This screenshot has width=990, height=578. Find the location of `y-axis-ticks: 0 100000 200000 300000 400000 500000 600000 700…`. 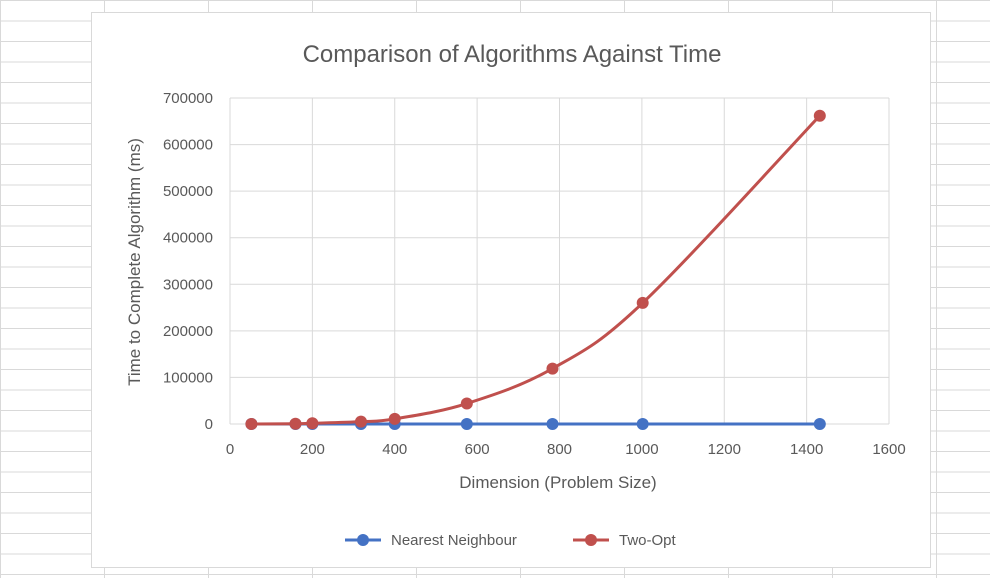

y-axis-ticks: 0 100000 200000 300000 400000 500000 600000 700… is located at coordinates (188, 261).